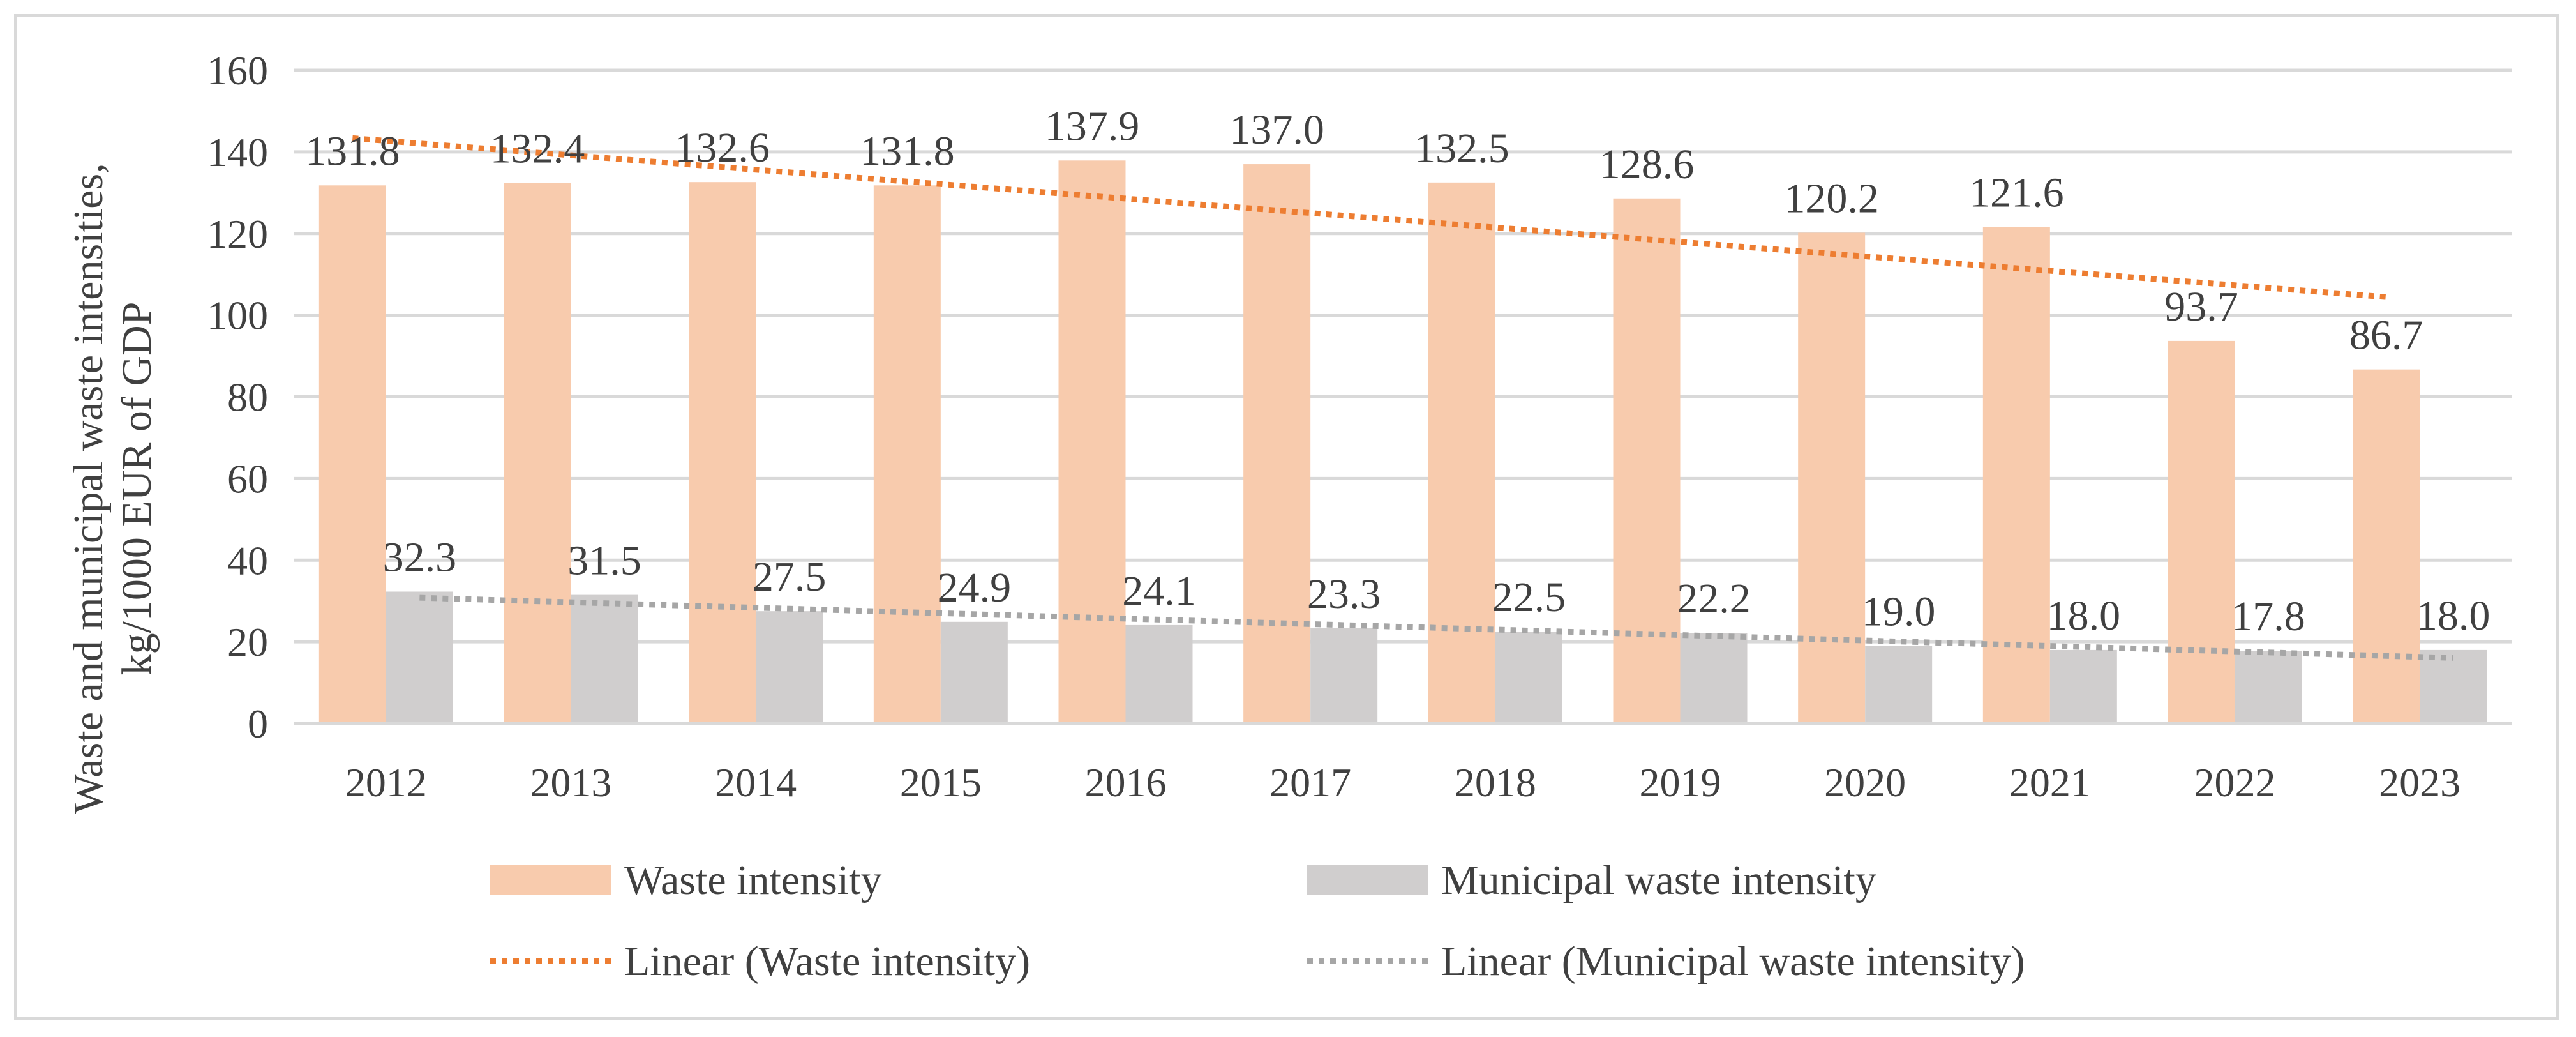 Image resolution: width=2576 pixels, height=1037 pixels. I want to click on municipal-waste-data-label: 31.5, so click(604, 561).